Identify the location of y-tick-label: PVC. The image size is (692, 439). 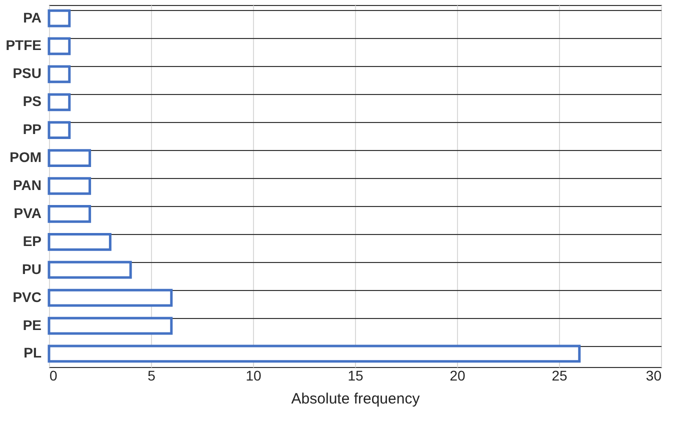
(27, 296).